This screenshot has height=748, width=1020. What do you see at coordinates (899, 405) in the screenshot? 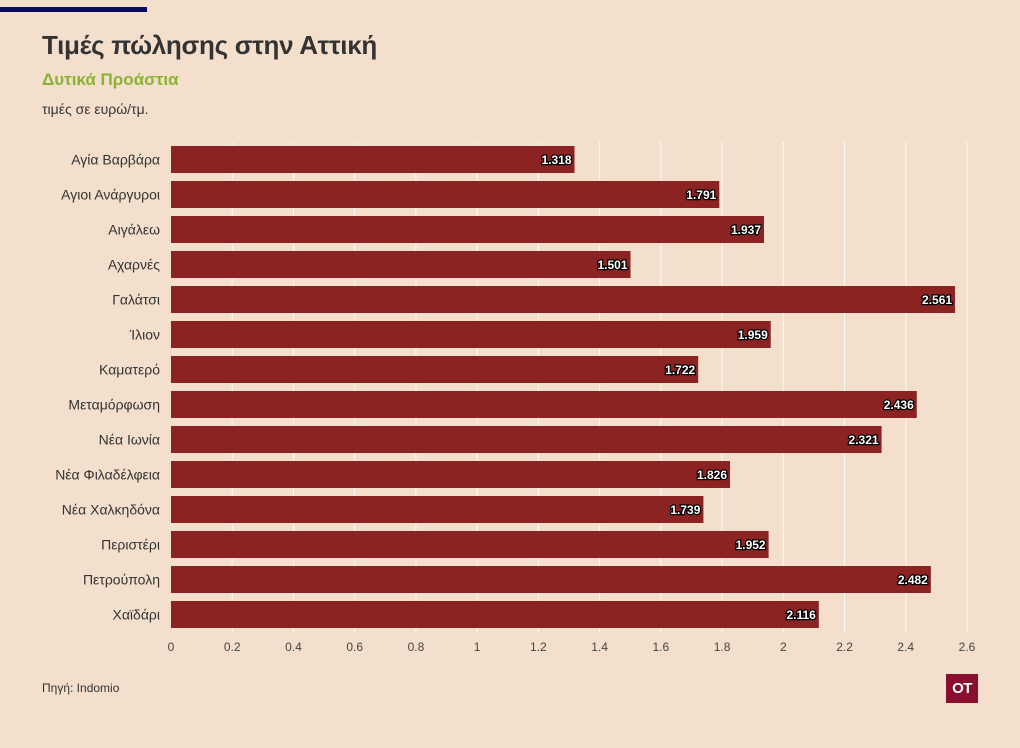
I see `data-label: 2.436` at bounding box center [899, 405].